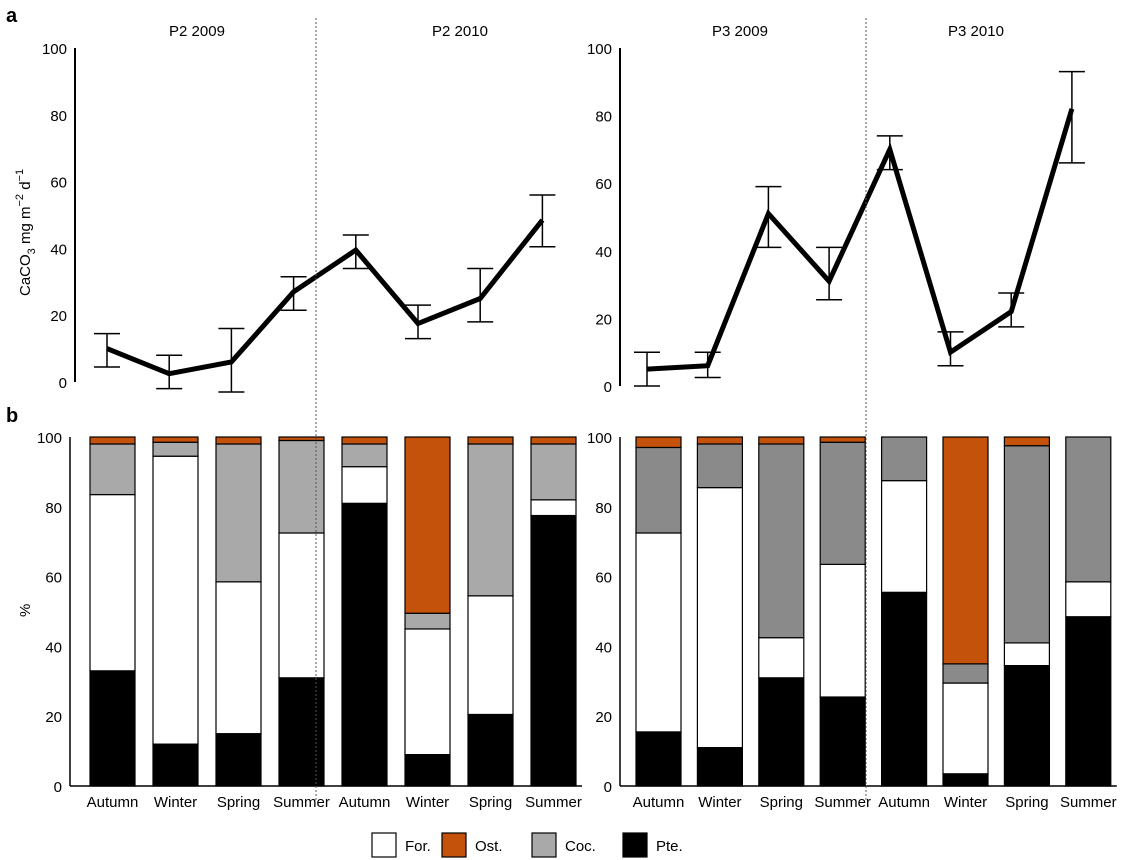 The image size is (1121, 860). Describe the element at coordinates (460, 31) in the screenshot. I see `group-label: P2 2010` at that location.